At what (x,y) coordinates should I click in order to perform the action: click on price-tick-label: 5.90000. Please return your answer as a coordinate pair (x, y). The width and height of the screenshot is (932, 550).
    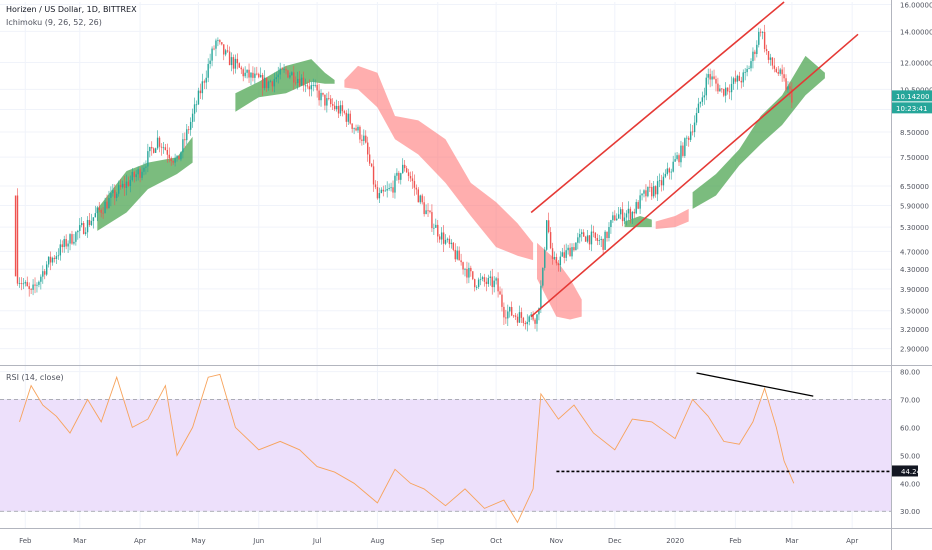
    Looking at the image, I should click on (914, 207).